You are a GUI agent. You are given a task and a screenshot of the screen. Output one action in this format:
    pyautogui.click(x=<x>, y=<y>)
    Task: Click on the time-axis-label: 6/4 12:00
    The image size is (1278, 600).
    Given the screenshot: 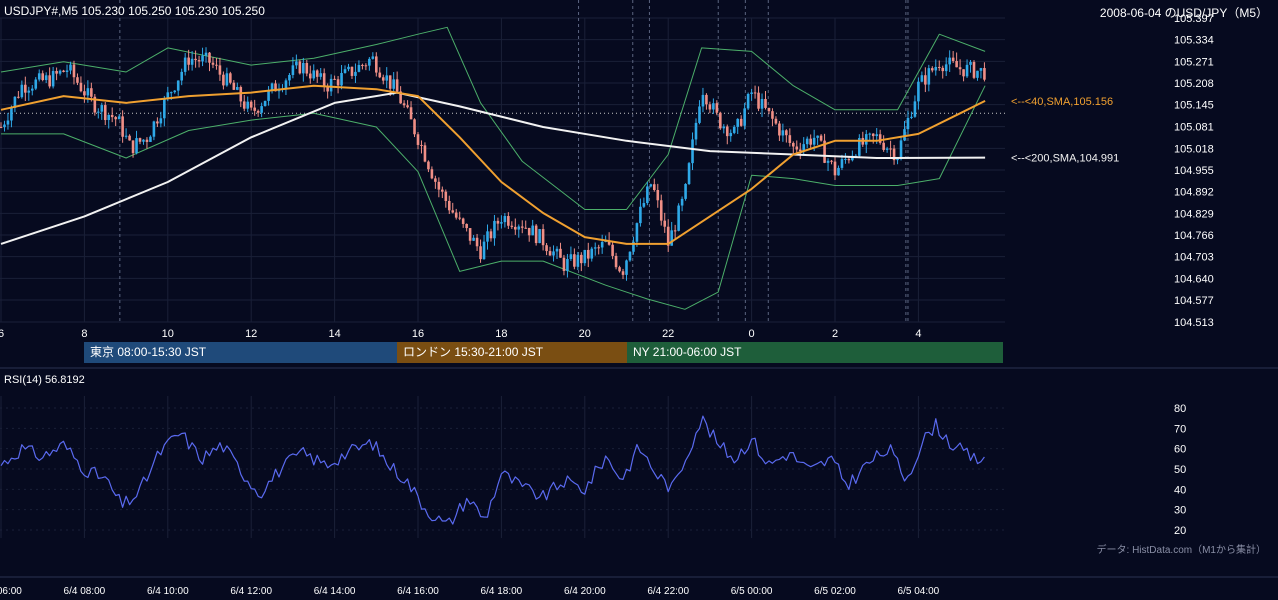 What is the action you would take?
    pyautogui.click(x=251, y=591)
    